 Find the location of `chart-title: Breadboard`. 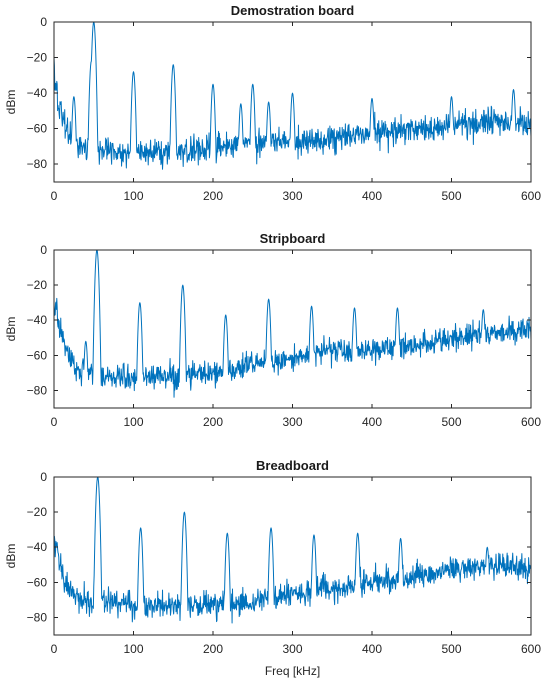

chart-title: Breadboard is located at coordinates (292, 465).